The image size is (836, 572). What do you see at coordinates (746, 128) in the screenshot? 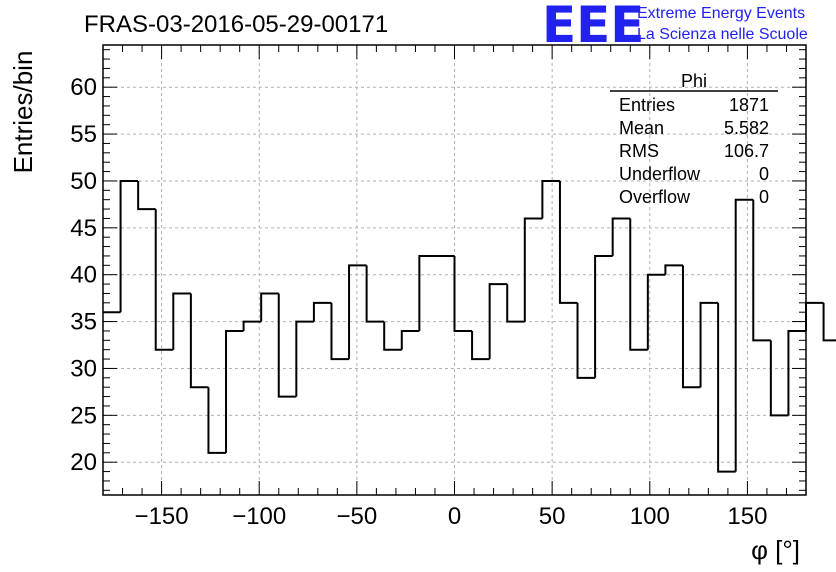
I see `stats-value-mean: 5.582` at bounding box center [746, 128].